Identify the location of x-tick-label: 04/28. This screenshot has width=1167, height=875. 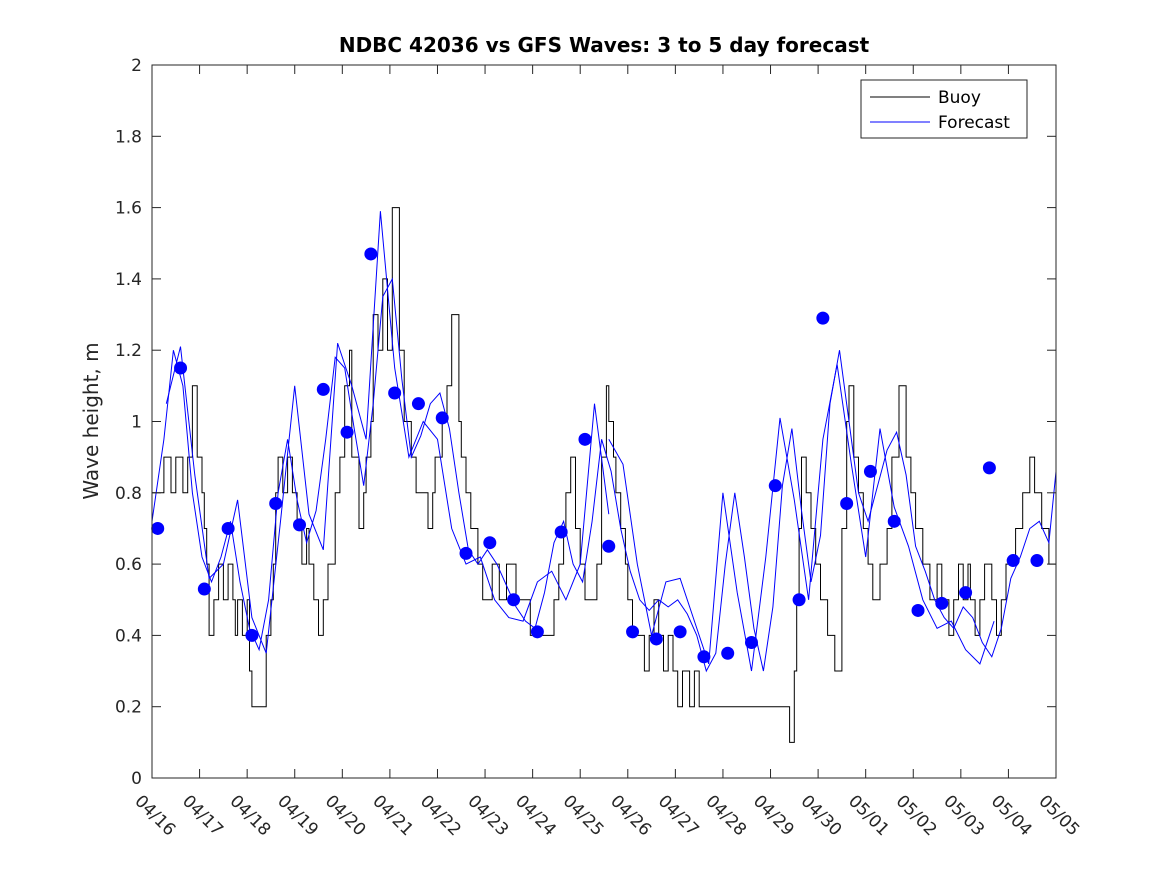
(725, 815).